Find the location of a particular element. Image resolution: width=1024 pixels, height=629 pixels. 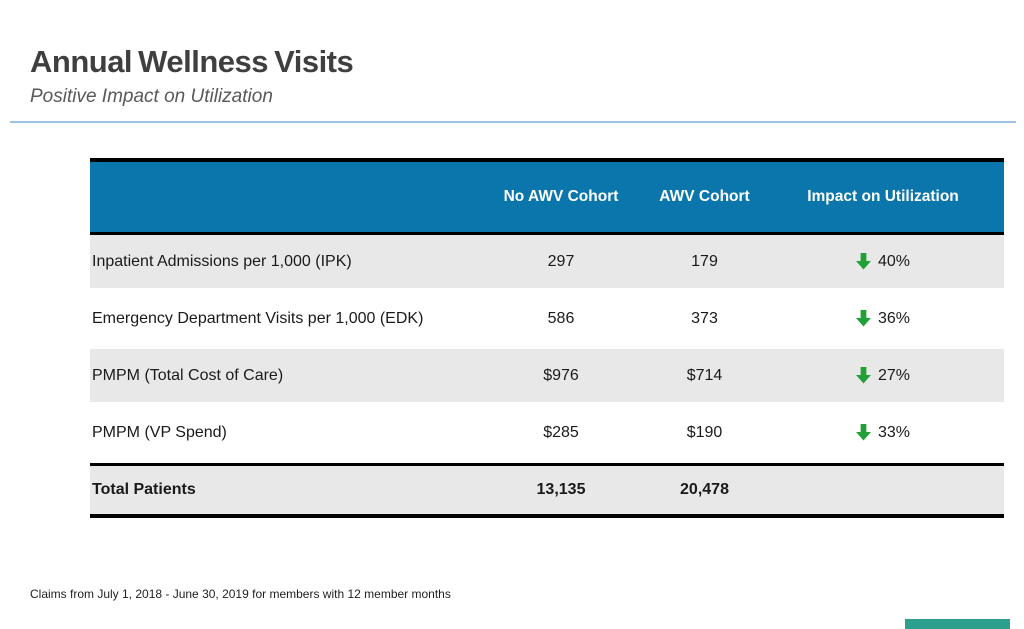

column-header-impact-on-utilization: Impact on Utilization is located at coordinates (883, 196).